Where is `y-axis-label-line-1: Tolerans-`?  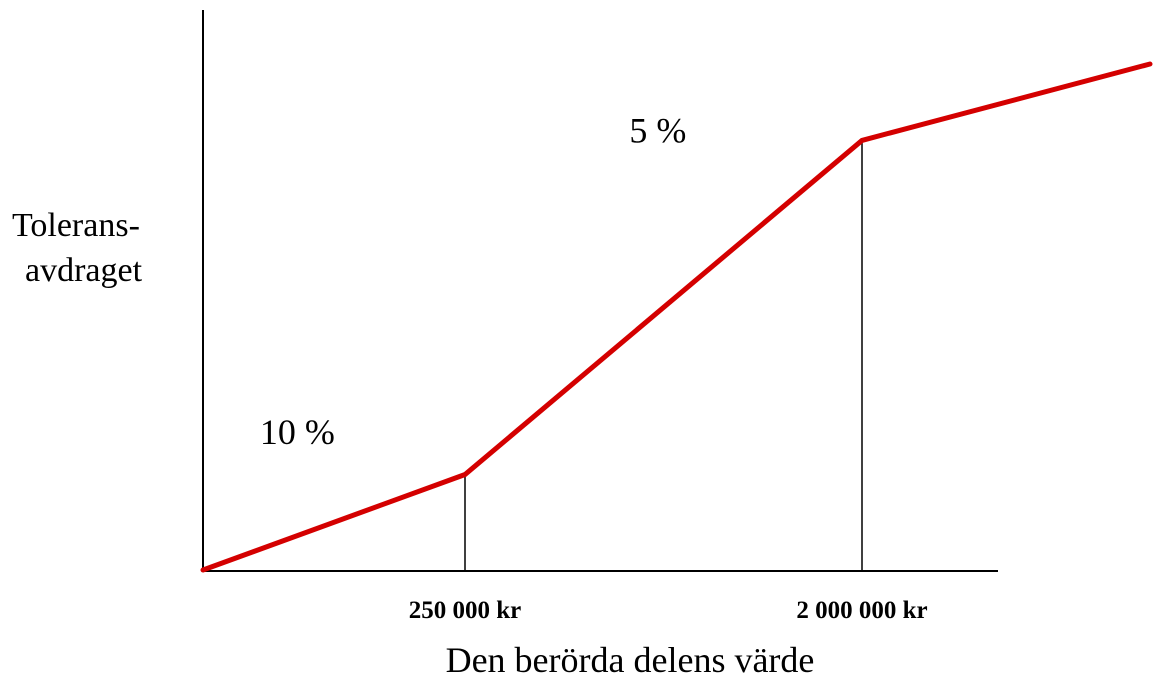
y-axis-label-line-1: Tolerans- is located at coordinates (76, 225).